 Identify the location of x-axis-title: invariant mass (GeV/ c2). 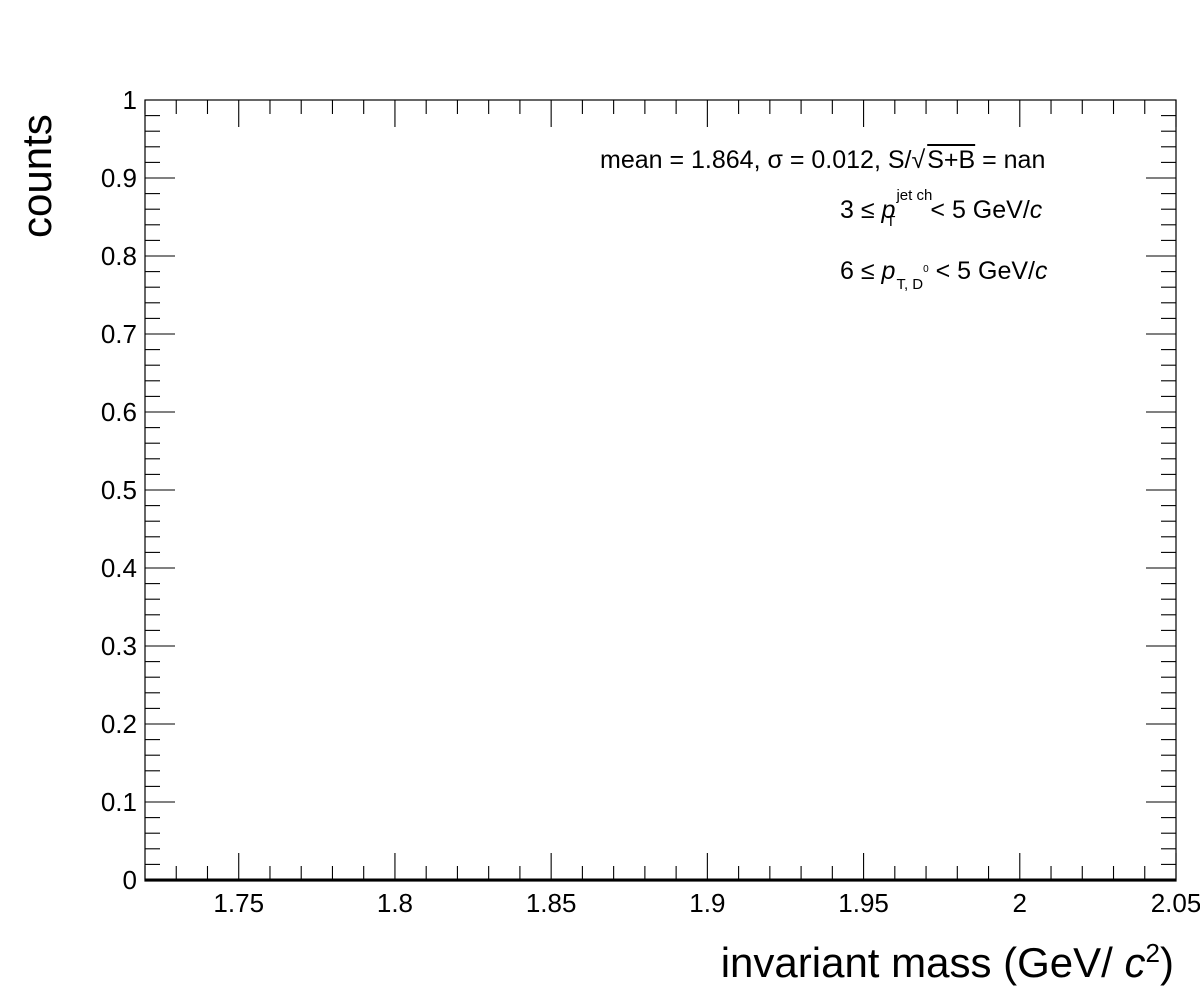
(947, 962).